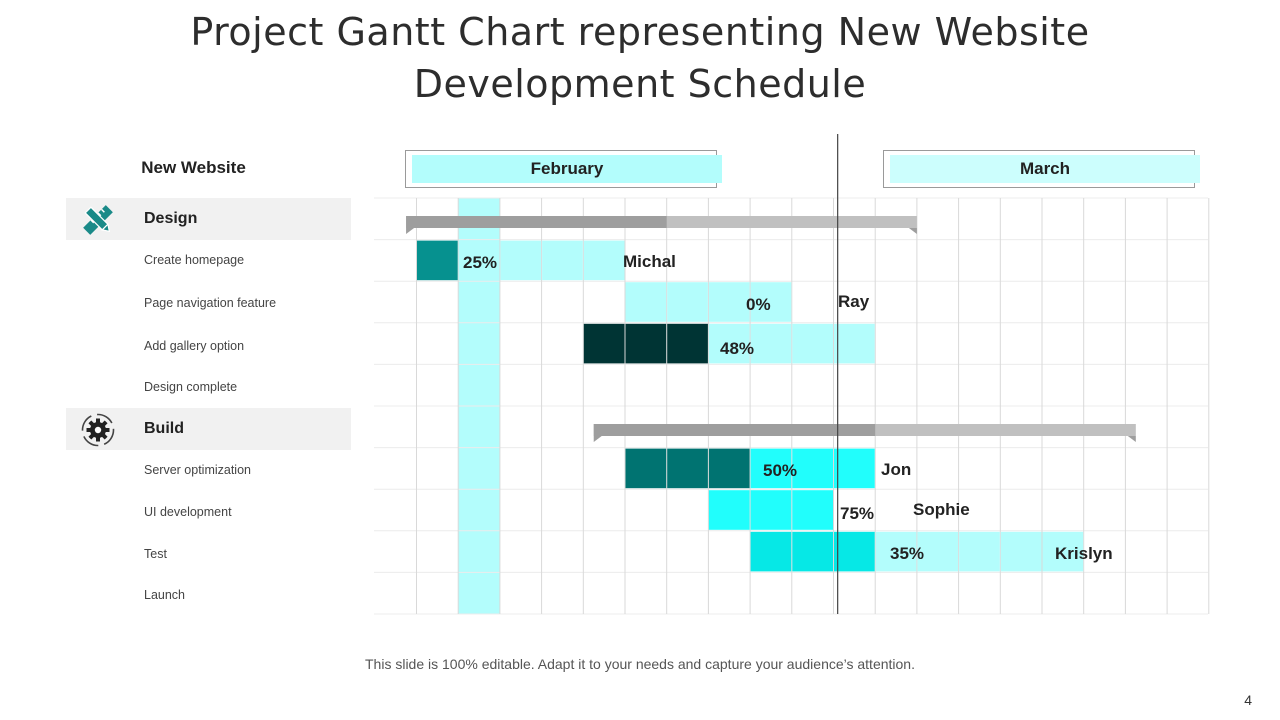 This screenshot has width=1280, height=720. Describe the element at coordinates (193, 167) in the screenshot. I see `column-title: New Website` at that location.